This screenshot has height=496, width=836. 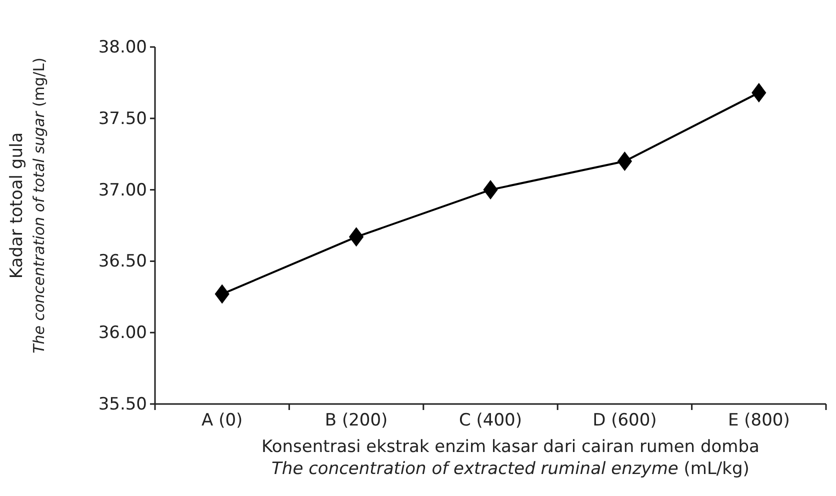 What do you see at coordinates (122, 262) in the screenshot?
I see `y-tick-label: 36.50` at bounding box center [122, 262].